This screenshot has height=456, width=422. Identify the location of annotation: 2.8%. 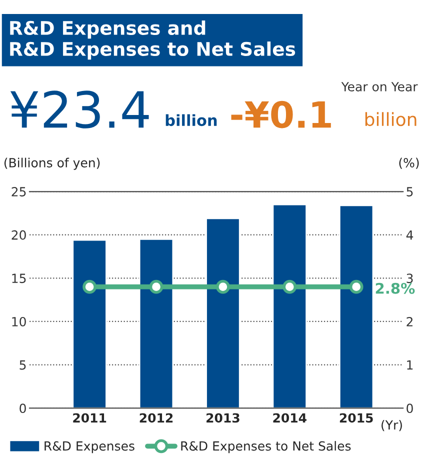
(395, 288).